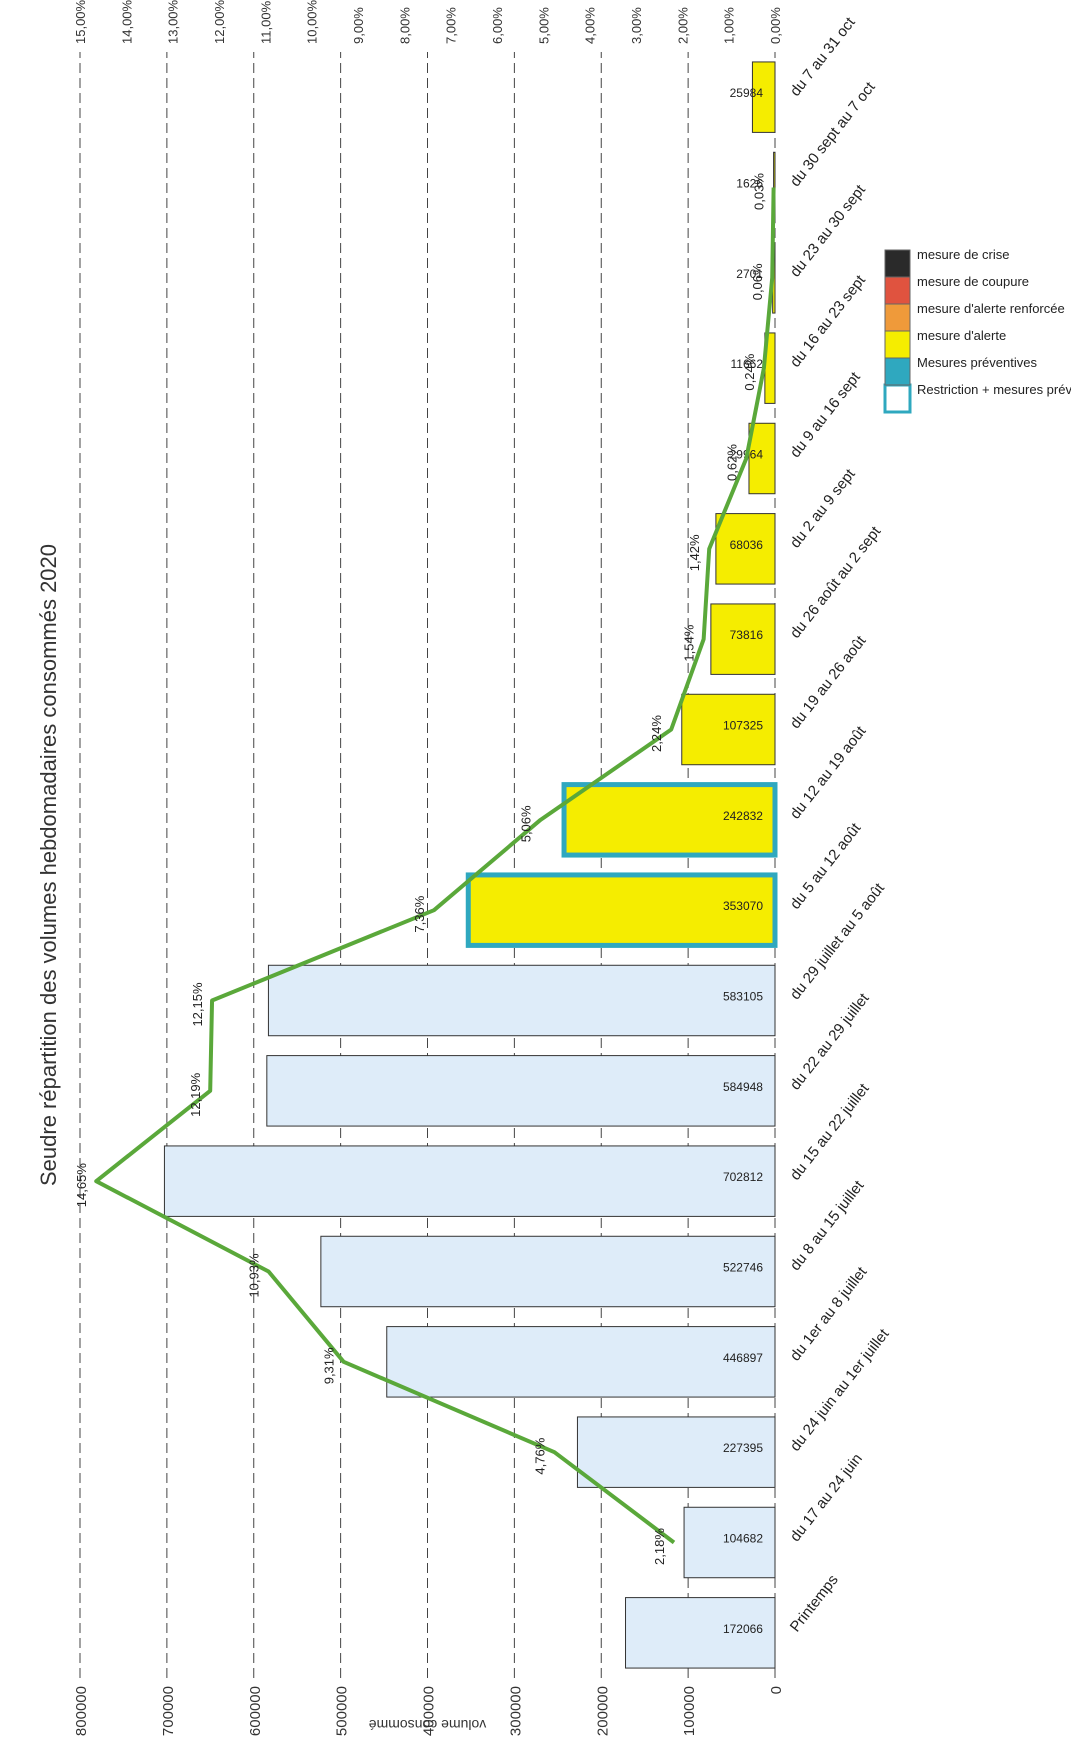 The height and width of the screenshot is (1755, 1071). I want to click on line-data-label: 1,54%, so click(689, 642).